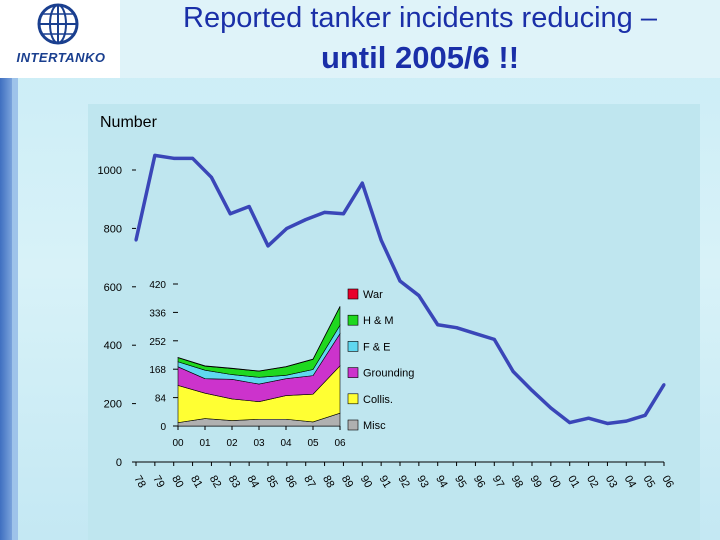 The image size is (720, 540). What do you see at coordinates (253, 482) in the screenshot?
I see `x-tick-label: 84` at bounding box center [253, 482].